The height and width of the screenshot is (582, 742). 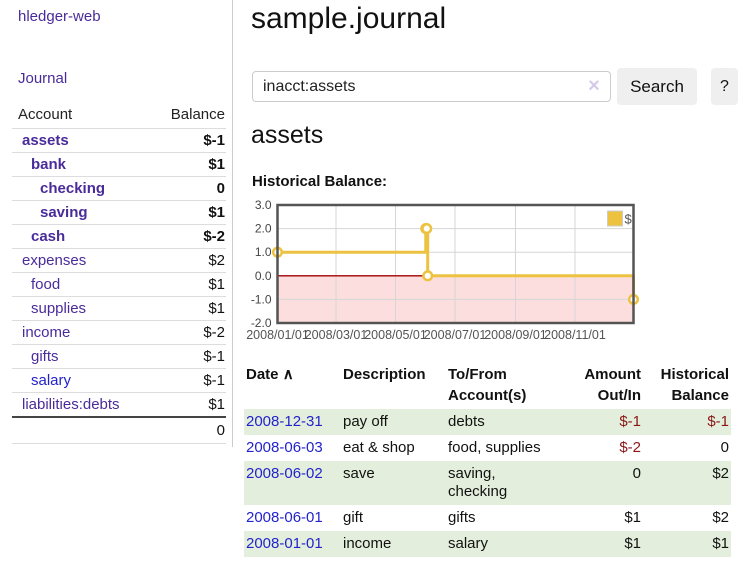 What do you see at coordinates (336, 335) in the screenshot?
I see `svg-text: 2008/03/01` at bounding box center [336, 335].